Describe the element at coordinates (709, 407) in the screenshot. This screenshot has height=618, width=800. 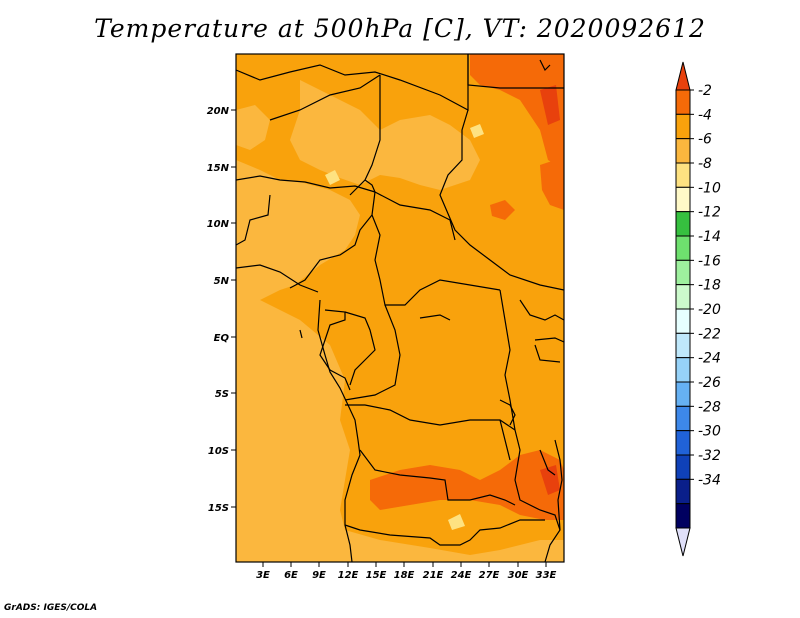
I see `colorbar-label: -28` at that location.